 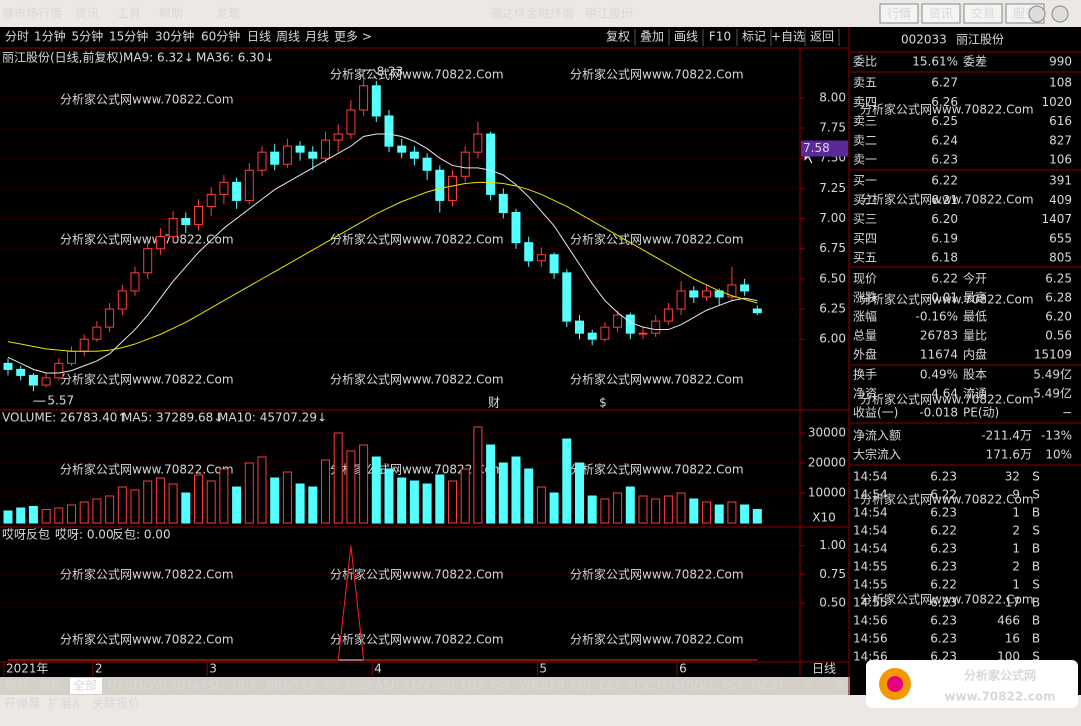 I want to click on legend-item: MA9: 6.32↓, so click(x=158, y=58).